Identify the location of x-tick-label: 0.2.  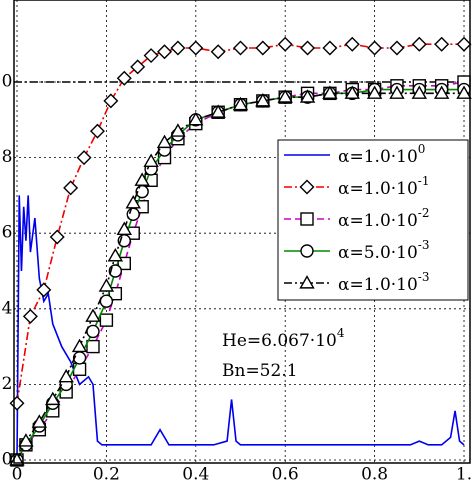
(106, 474).